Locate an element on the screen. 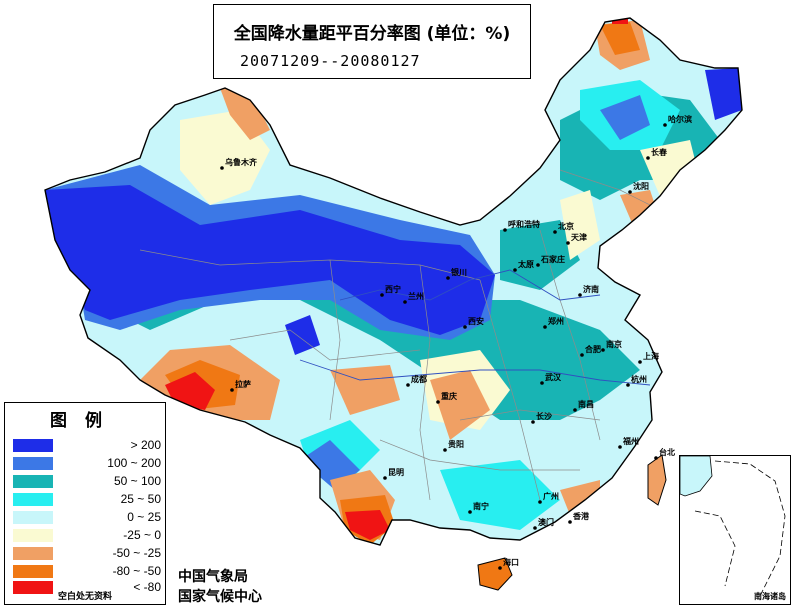 The width and height of the screenshot is (795, 610). zone-50-100-north is located at coordinates (540, 255).